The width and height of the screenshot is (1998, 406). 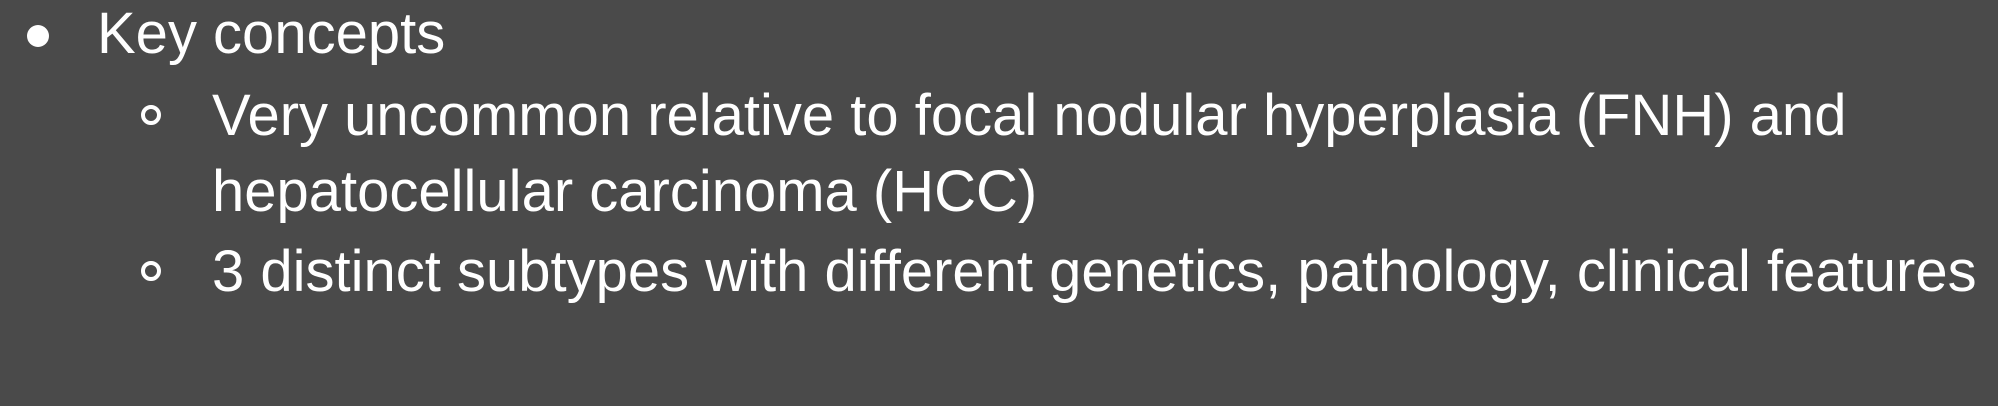 I want to click on bullet-text: Key concepts, so click(x=271, y=33).